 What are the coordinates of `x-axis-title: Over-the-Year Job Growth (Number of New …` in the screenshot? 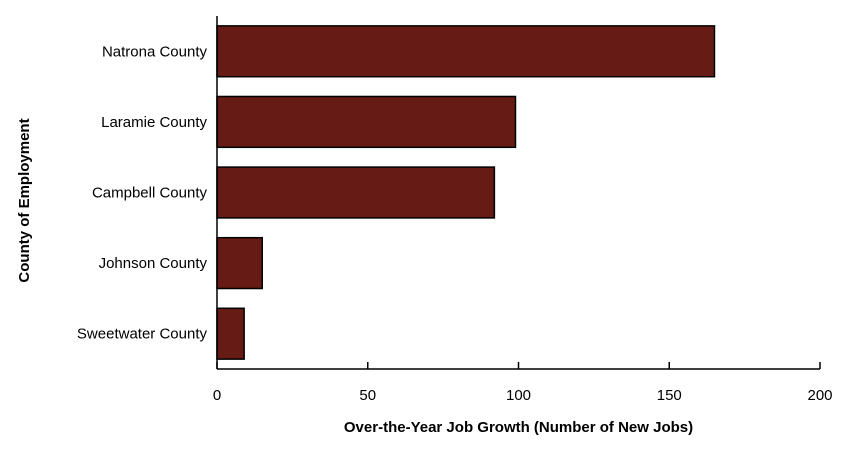 It's located at (518, 427).